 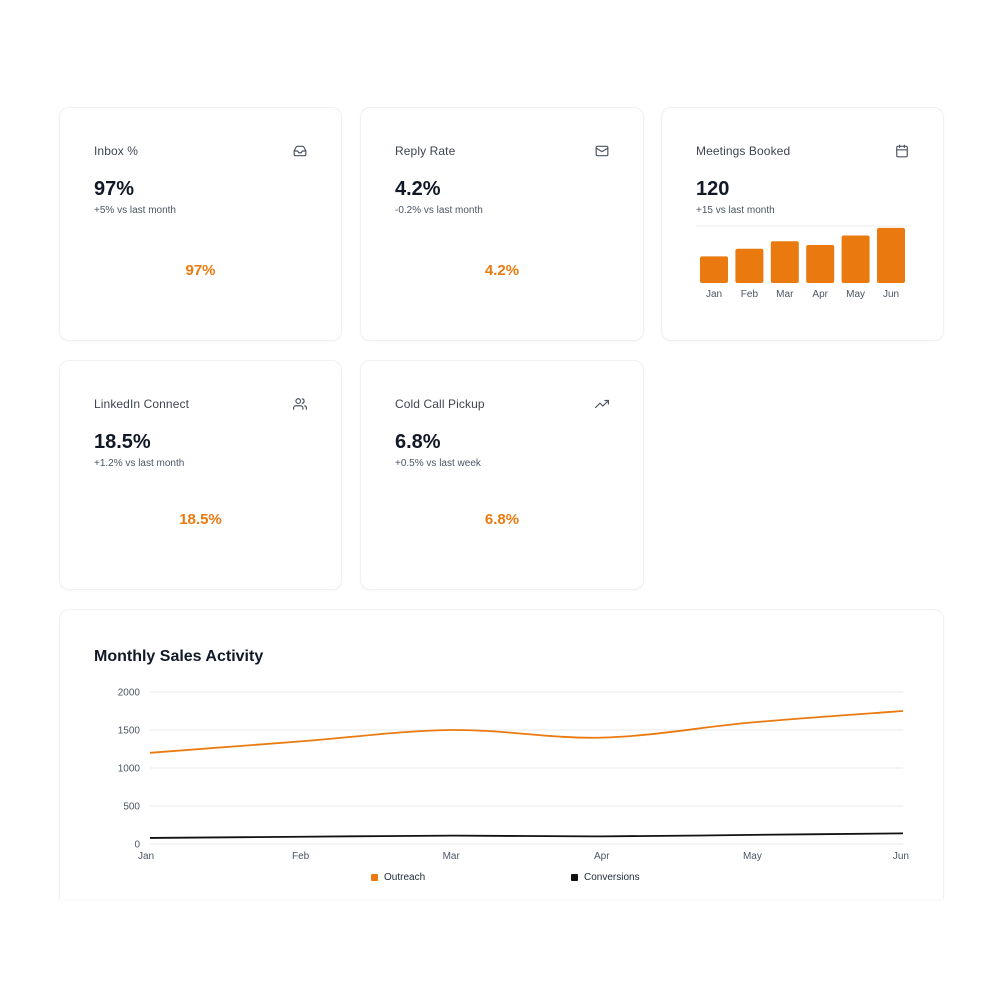 I want to click on card-value: 97%, so click(x=114, y=189).